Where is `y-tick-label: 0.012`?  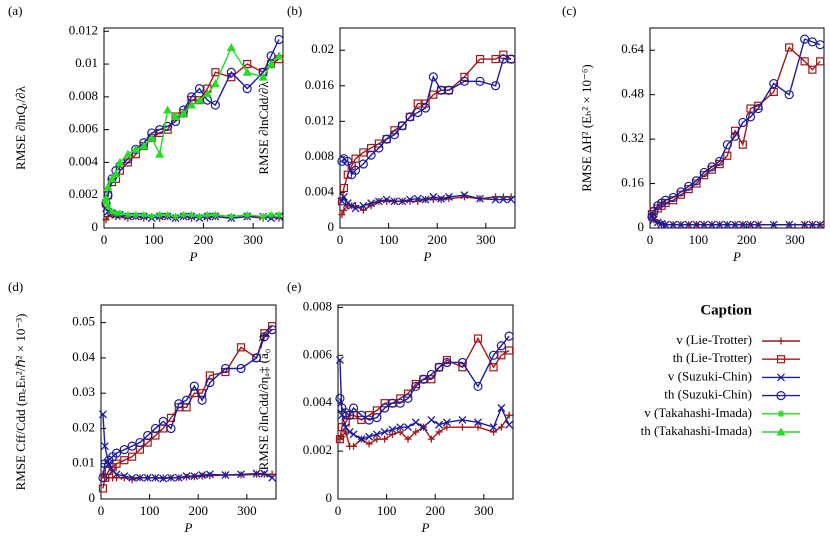
y-tick-label: 0.012 is located at coordinates (83, 29).